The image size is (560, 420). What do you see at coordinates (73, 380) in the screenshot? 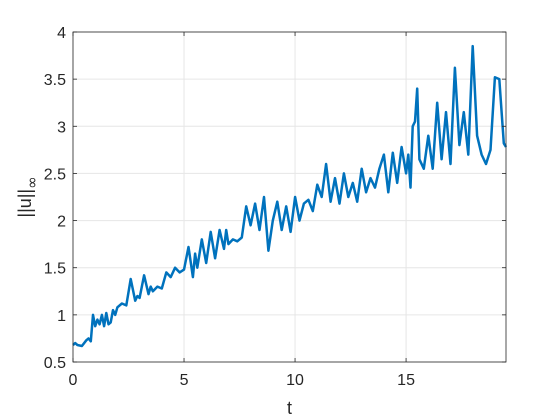
I see `x-tick-label: 0` at bounding box center [73, 380].